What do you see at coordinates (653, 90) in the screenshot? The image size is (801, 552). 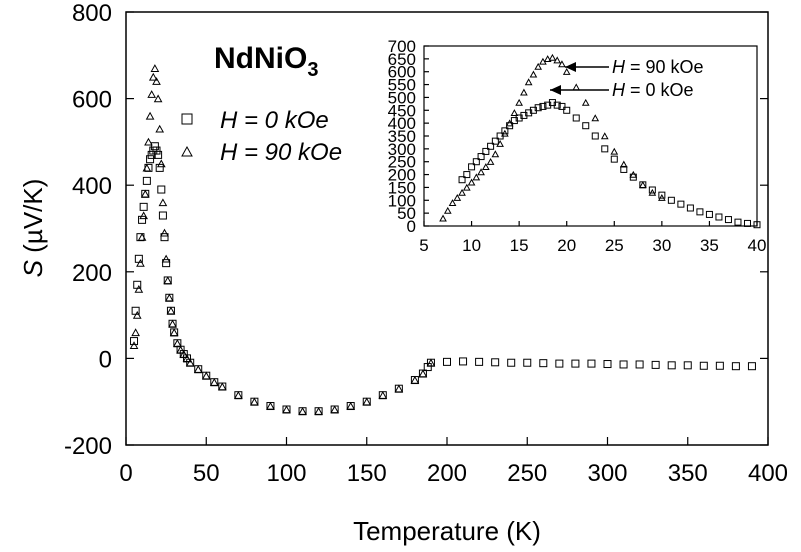 I see `inset-annotation-h0-text: H = 0 kOe` at bounding box center [653, 90].